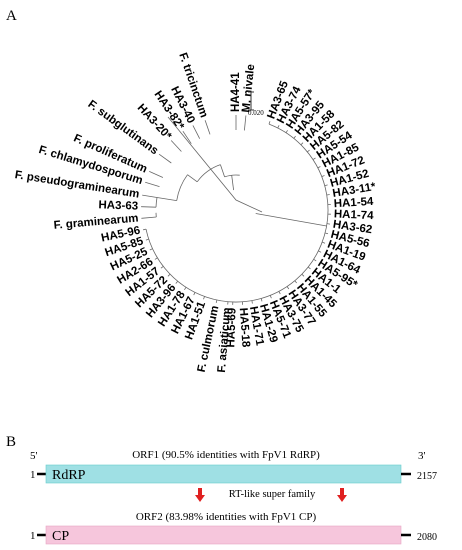 This screenshot has width=462, height=550. What do you see at coordinates (118, 205) in the screenshot?
I see `taxon-label: HA3-63` at bounding box center [118, 205].